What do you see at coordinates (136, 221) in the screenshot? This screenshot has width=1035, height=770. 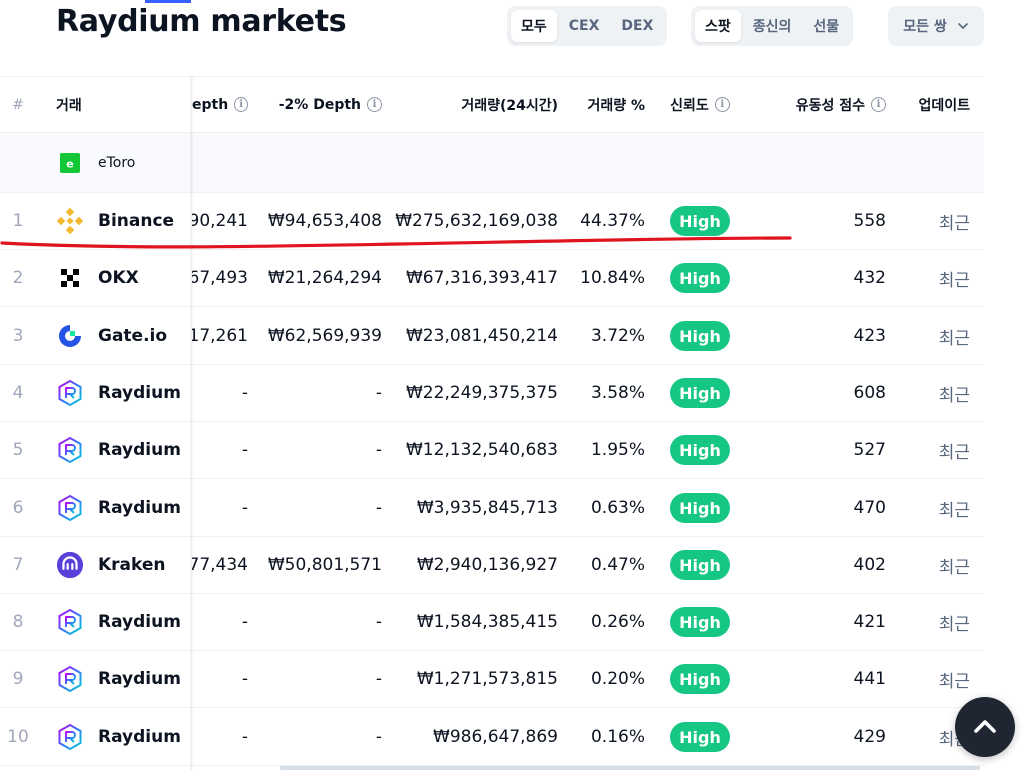 I see `exchange-name: Binance` at bounding box center [136, 221].